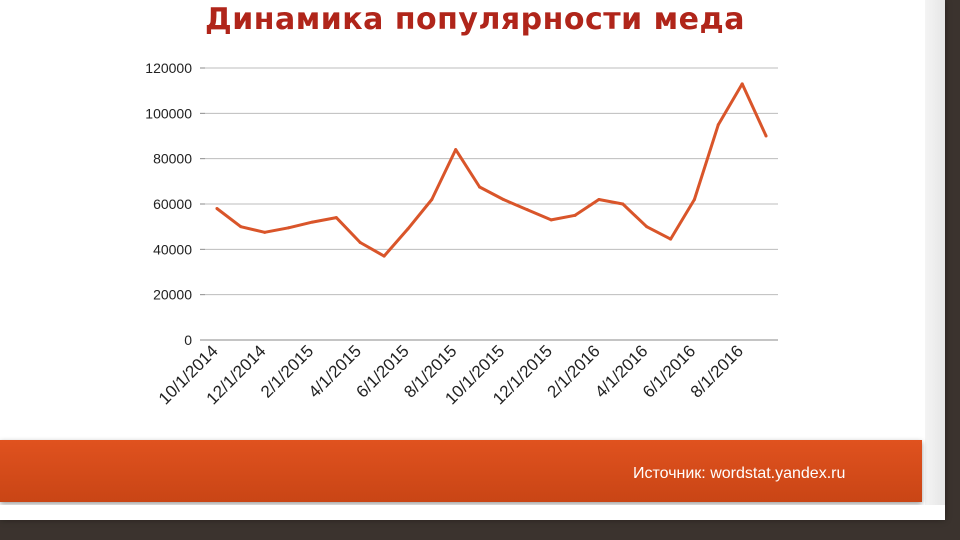 This screenshot has width=960, height=540. Describe the element at coordinates (717, 371) in the screenshot. I see `x-tick-label: 8/1/2016` at that location.